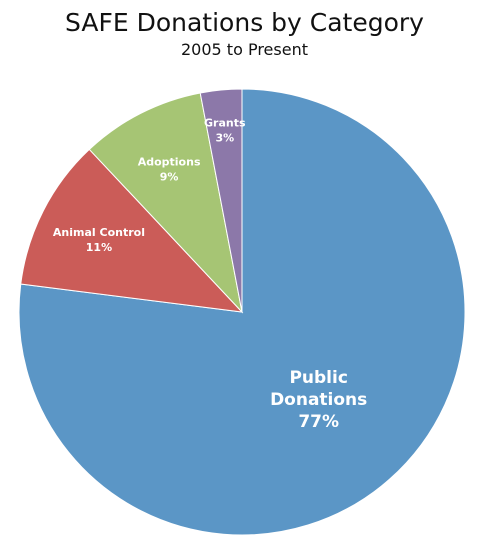 This screenshot has height=542, width=489. What do you see at coordinates (318, 400) in the screenshot?
I see `slice-name-label: Donations` at bounding box center [318, 400].